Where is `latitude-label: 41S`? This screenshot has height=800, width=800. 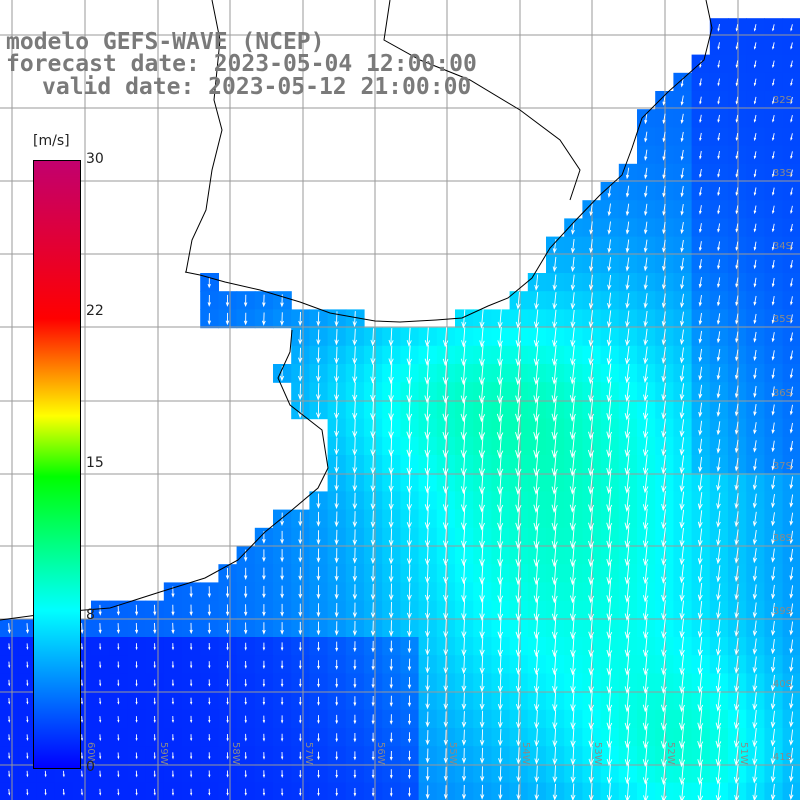
latitude-label: 41S is located at coordinates (782, 757).